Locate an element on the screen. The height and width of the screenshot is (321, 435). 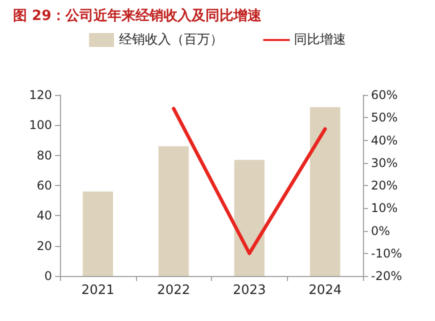
y2-tick-label: 50% is located at coordinates (384, 117).